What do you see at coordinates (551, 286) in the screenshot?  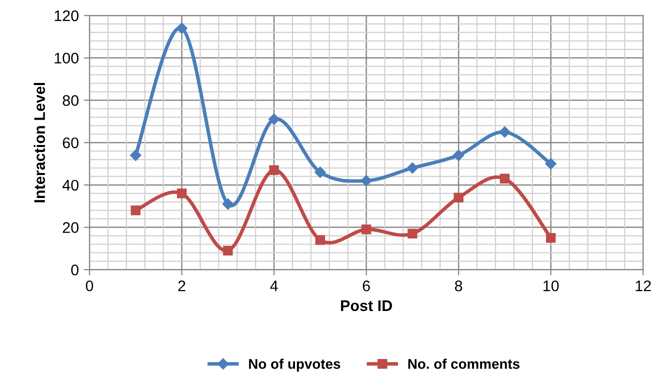 I see `x-tick-label: 10` at bounding box center [551, 286].